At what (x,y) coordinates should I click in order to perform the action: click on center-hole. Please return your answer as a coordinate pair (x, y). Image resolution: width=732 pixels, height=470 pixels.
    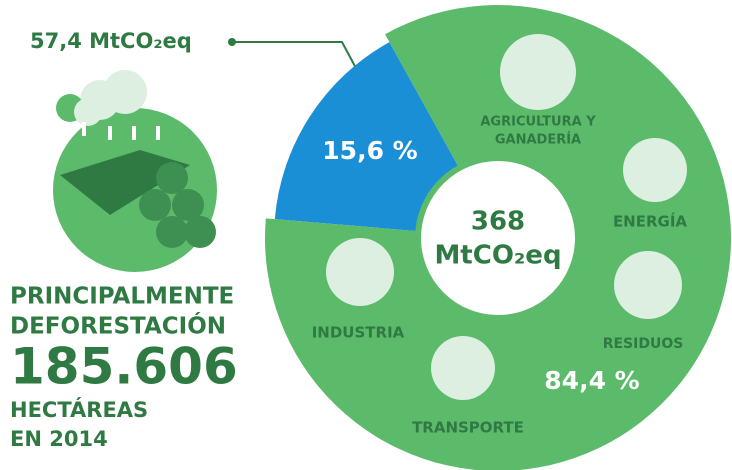
    Looking at the image, I should click on (498, 238).